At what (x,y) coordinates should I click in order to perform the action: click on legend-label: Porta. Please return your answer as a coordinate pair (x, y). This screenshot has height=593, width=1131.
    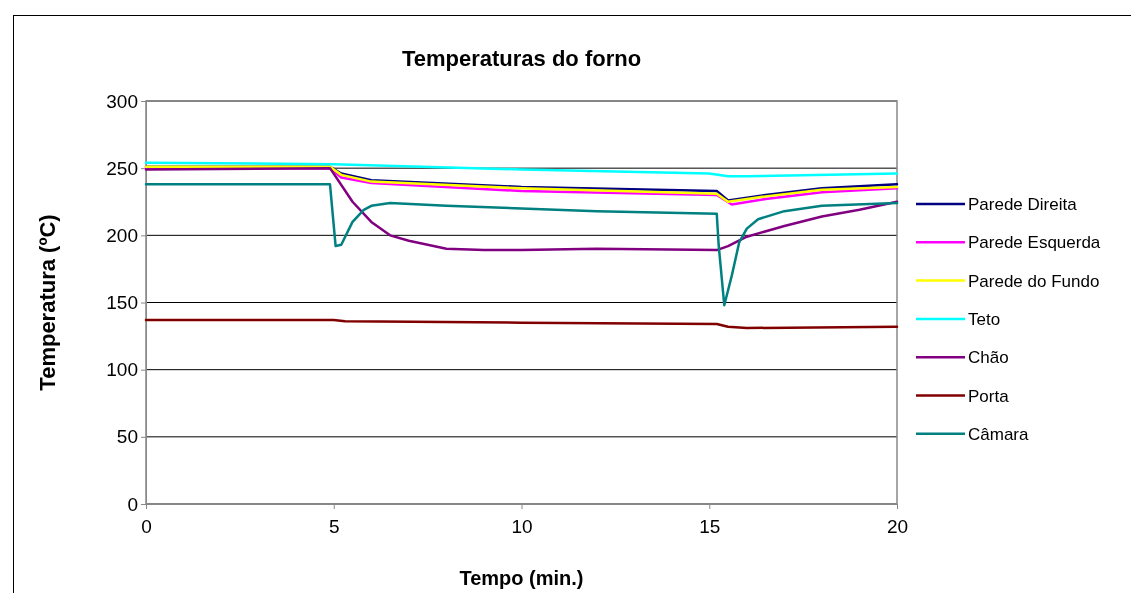
    Looking at the image, I should click on (989, 396).